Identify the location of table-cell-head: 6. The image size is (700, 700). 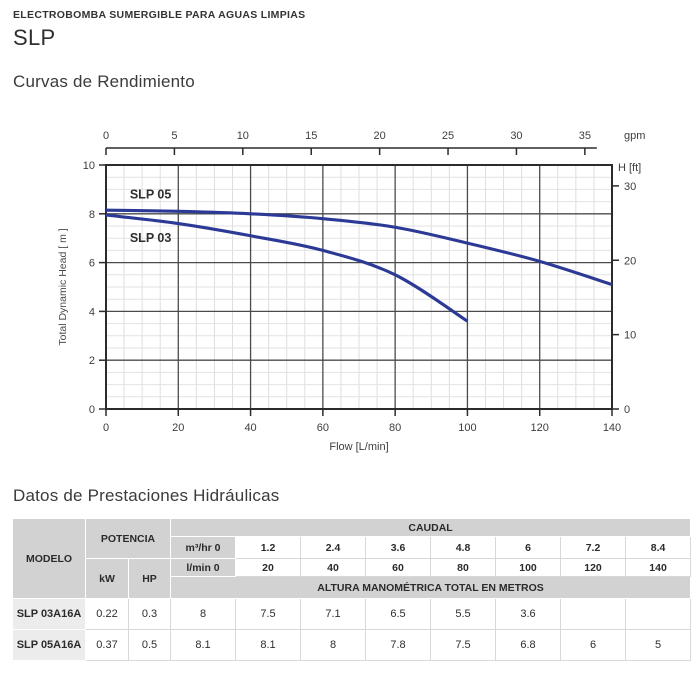
(593, 645).